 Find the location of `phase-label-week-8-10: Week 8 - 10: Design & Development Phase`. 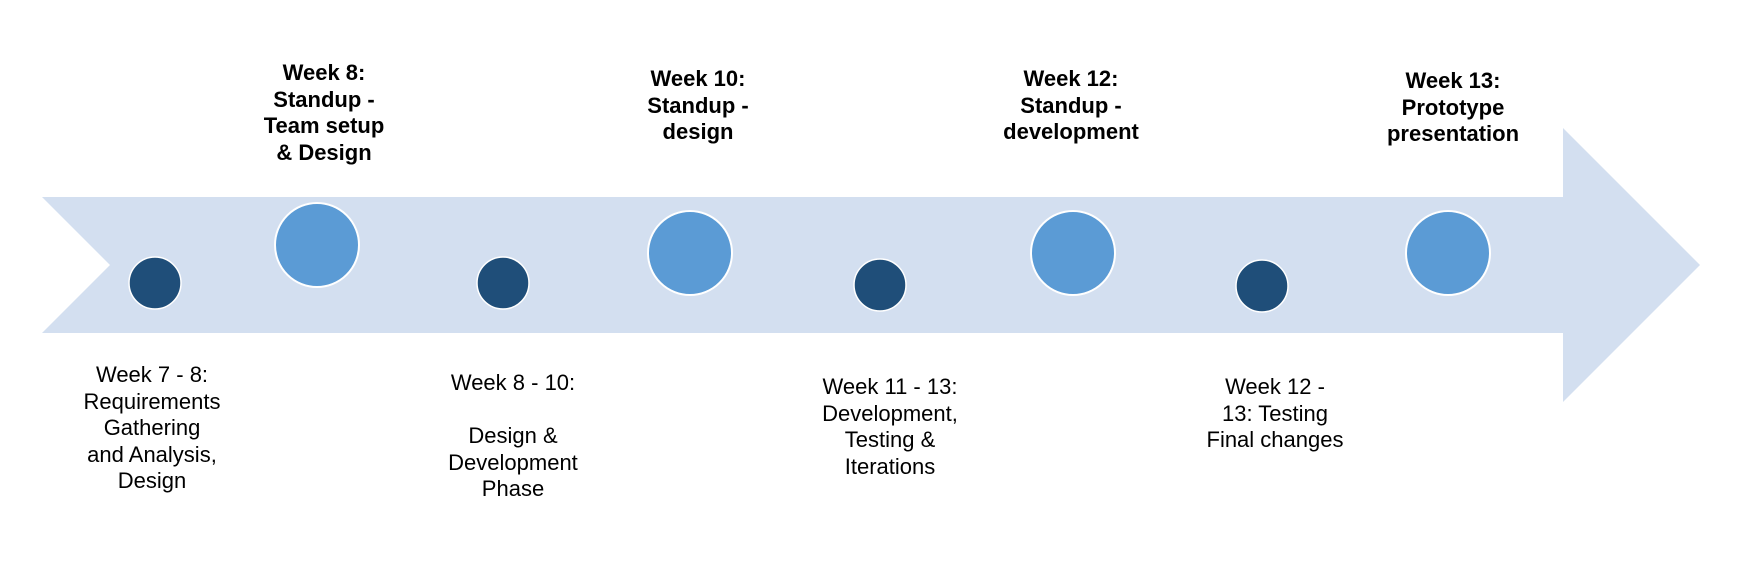

phase-label-week-8-10: Week 8 - 10: Design & Development Phase is located at coordinates (513, 436).